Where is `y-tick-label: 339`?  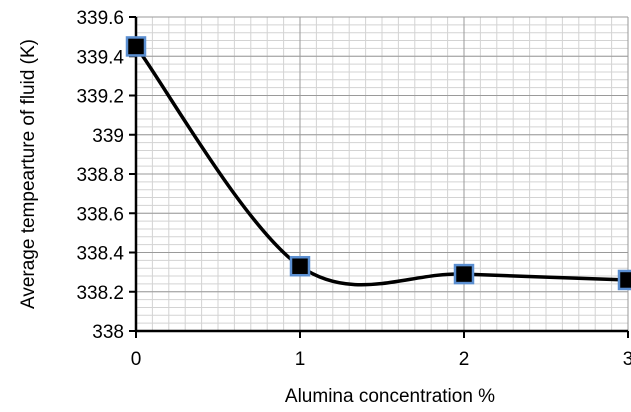
y-tick-label: 339 is located at coordinates (108, 136).